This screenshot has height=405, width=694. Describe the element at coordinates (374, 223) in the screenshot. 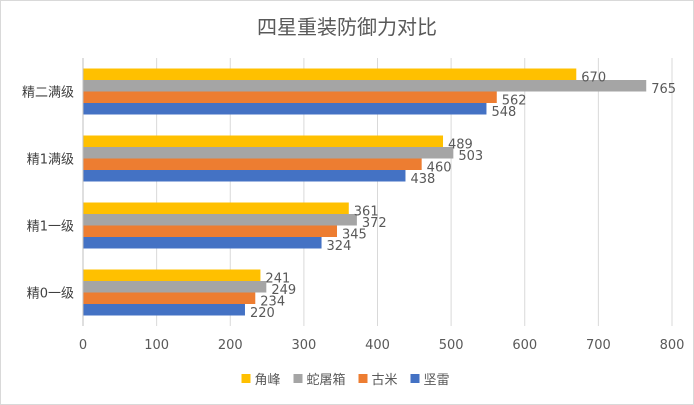

I see `data-label: 372` at that location.